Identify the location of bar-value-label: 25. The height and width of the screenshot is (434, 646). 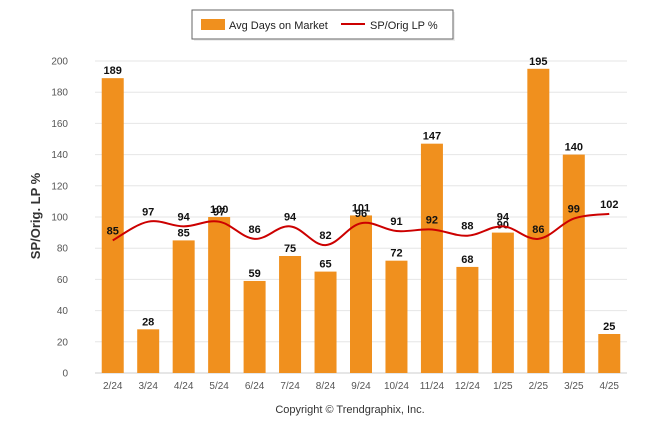
(609, 327).